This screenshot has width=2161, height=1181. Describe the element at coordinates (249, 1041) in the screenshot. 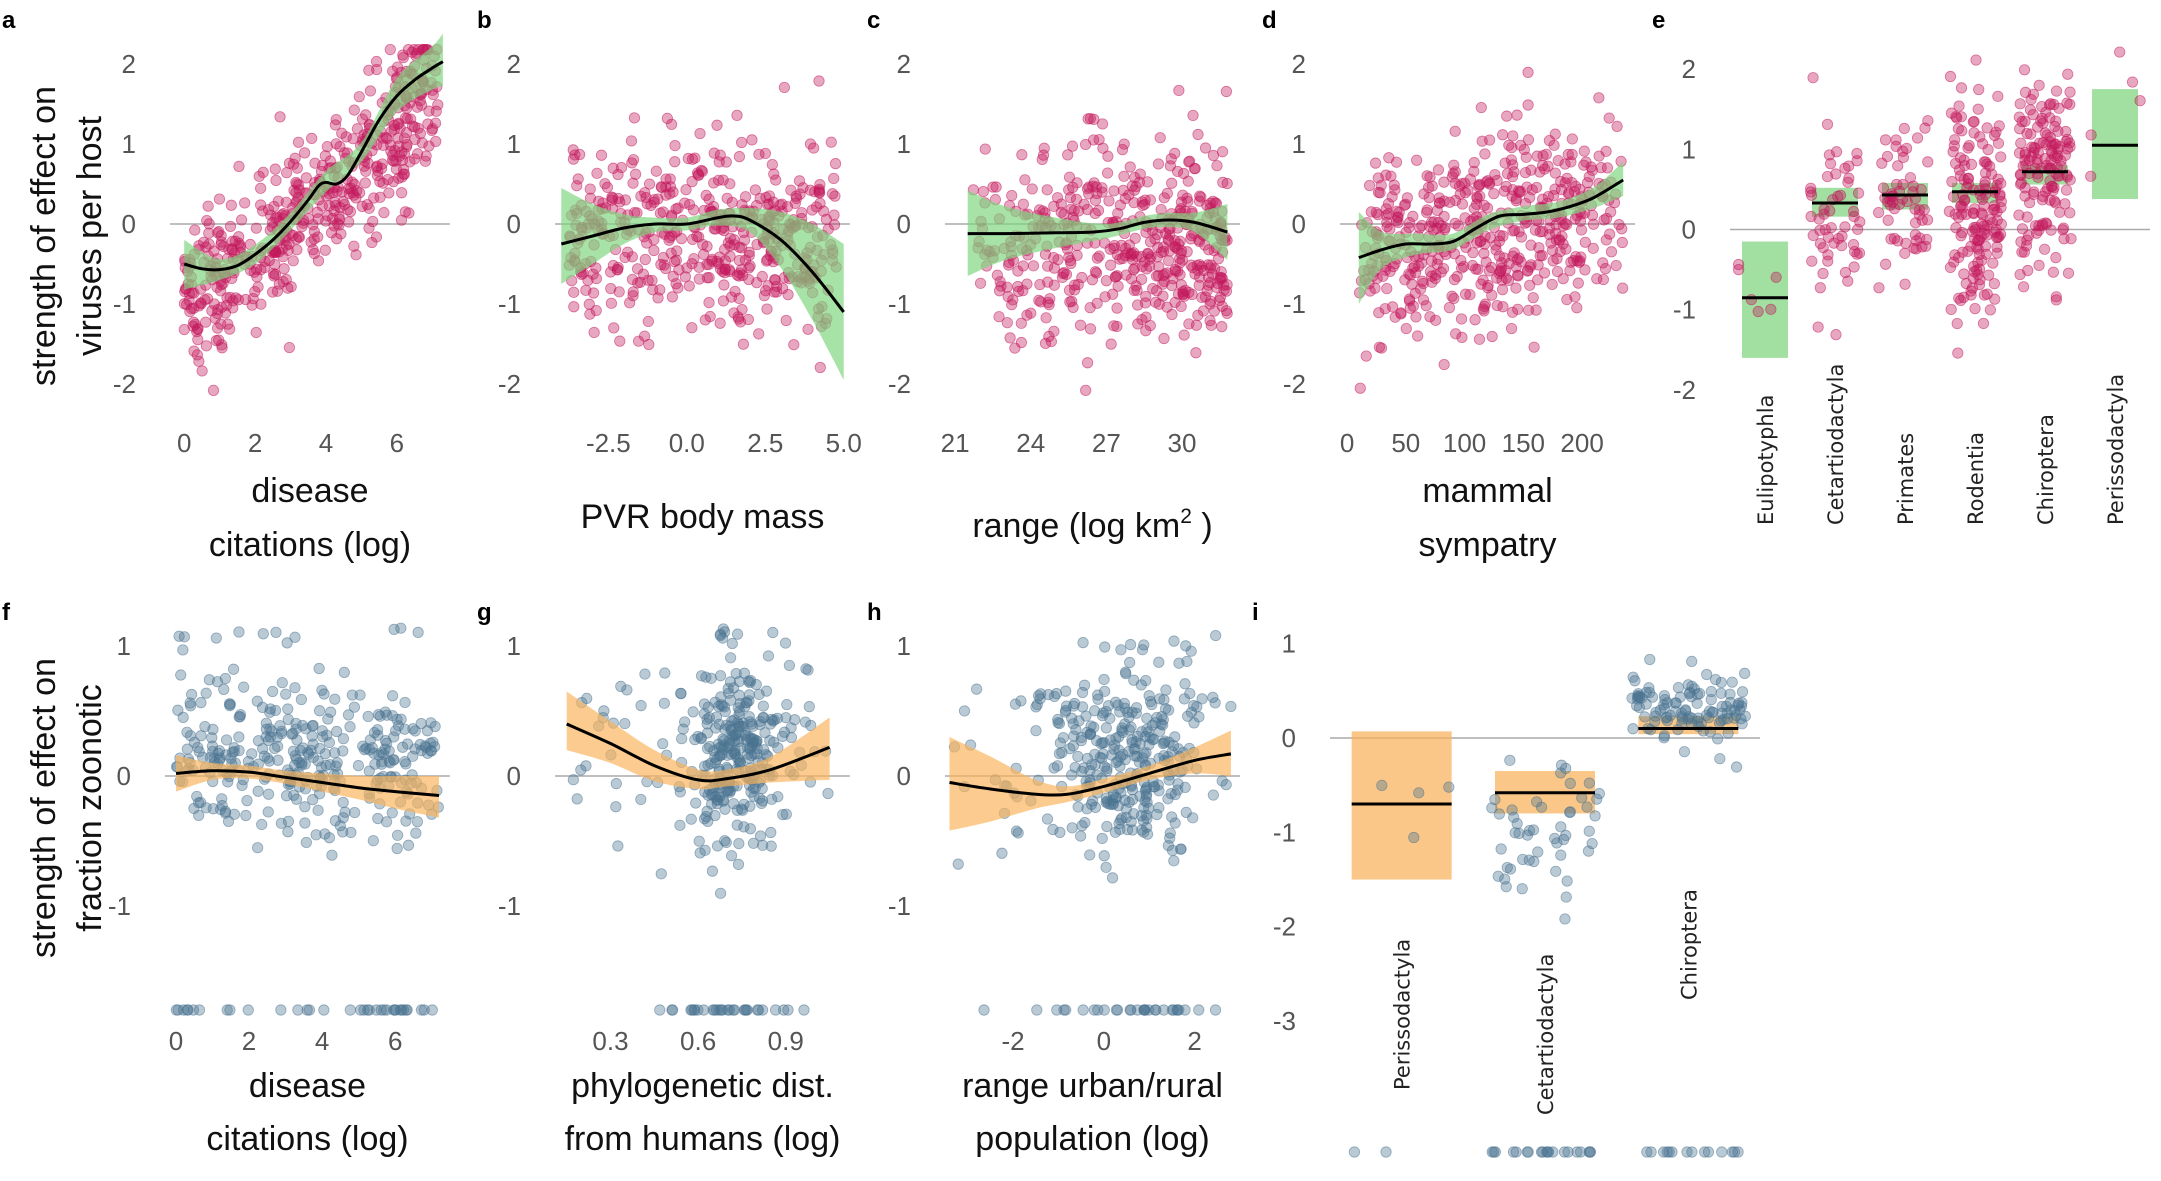

I see `x-tick-label: 2` at that location.